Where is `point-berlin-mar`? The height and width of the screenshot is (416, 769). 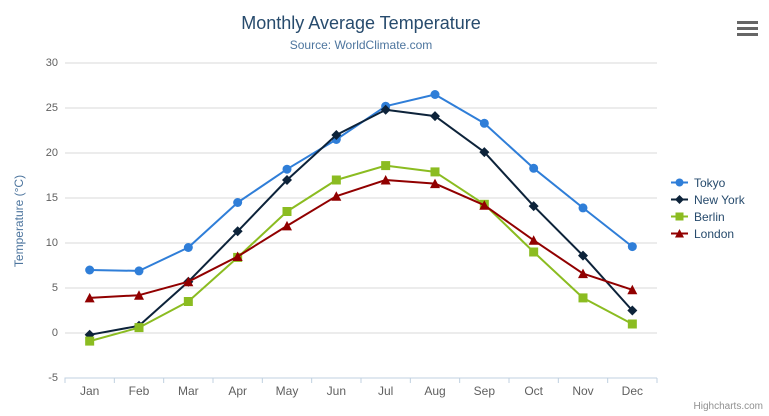
point-berlin-mar is located at coordinates (188, 301).